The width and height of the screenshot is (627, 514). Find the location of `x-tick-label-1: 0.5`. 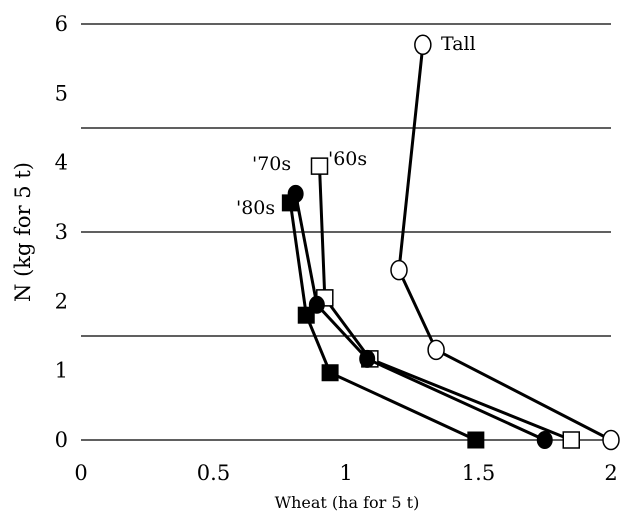

x-tick-label-1: 0.5 is located at coordinates (213, 473).